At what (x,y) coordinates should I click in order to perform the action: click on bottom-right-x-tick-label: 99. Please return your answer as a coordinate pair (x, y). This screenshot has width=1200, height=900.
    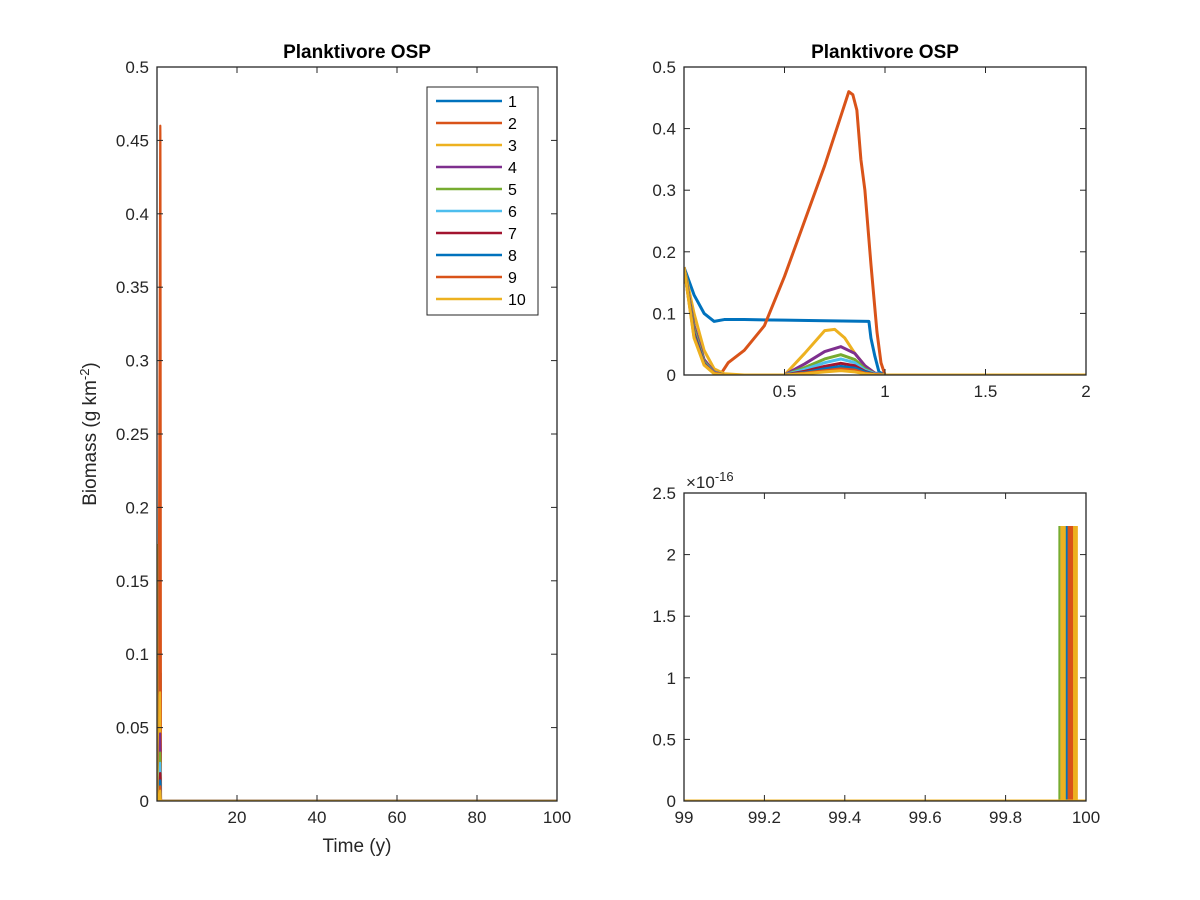
    Looking at the image, I should click on (684, 817).